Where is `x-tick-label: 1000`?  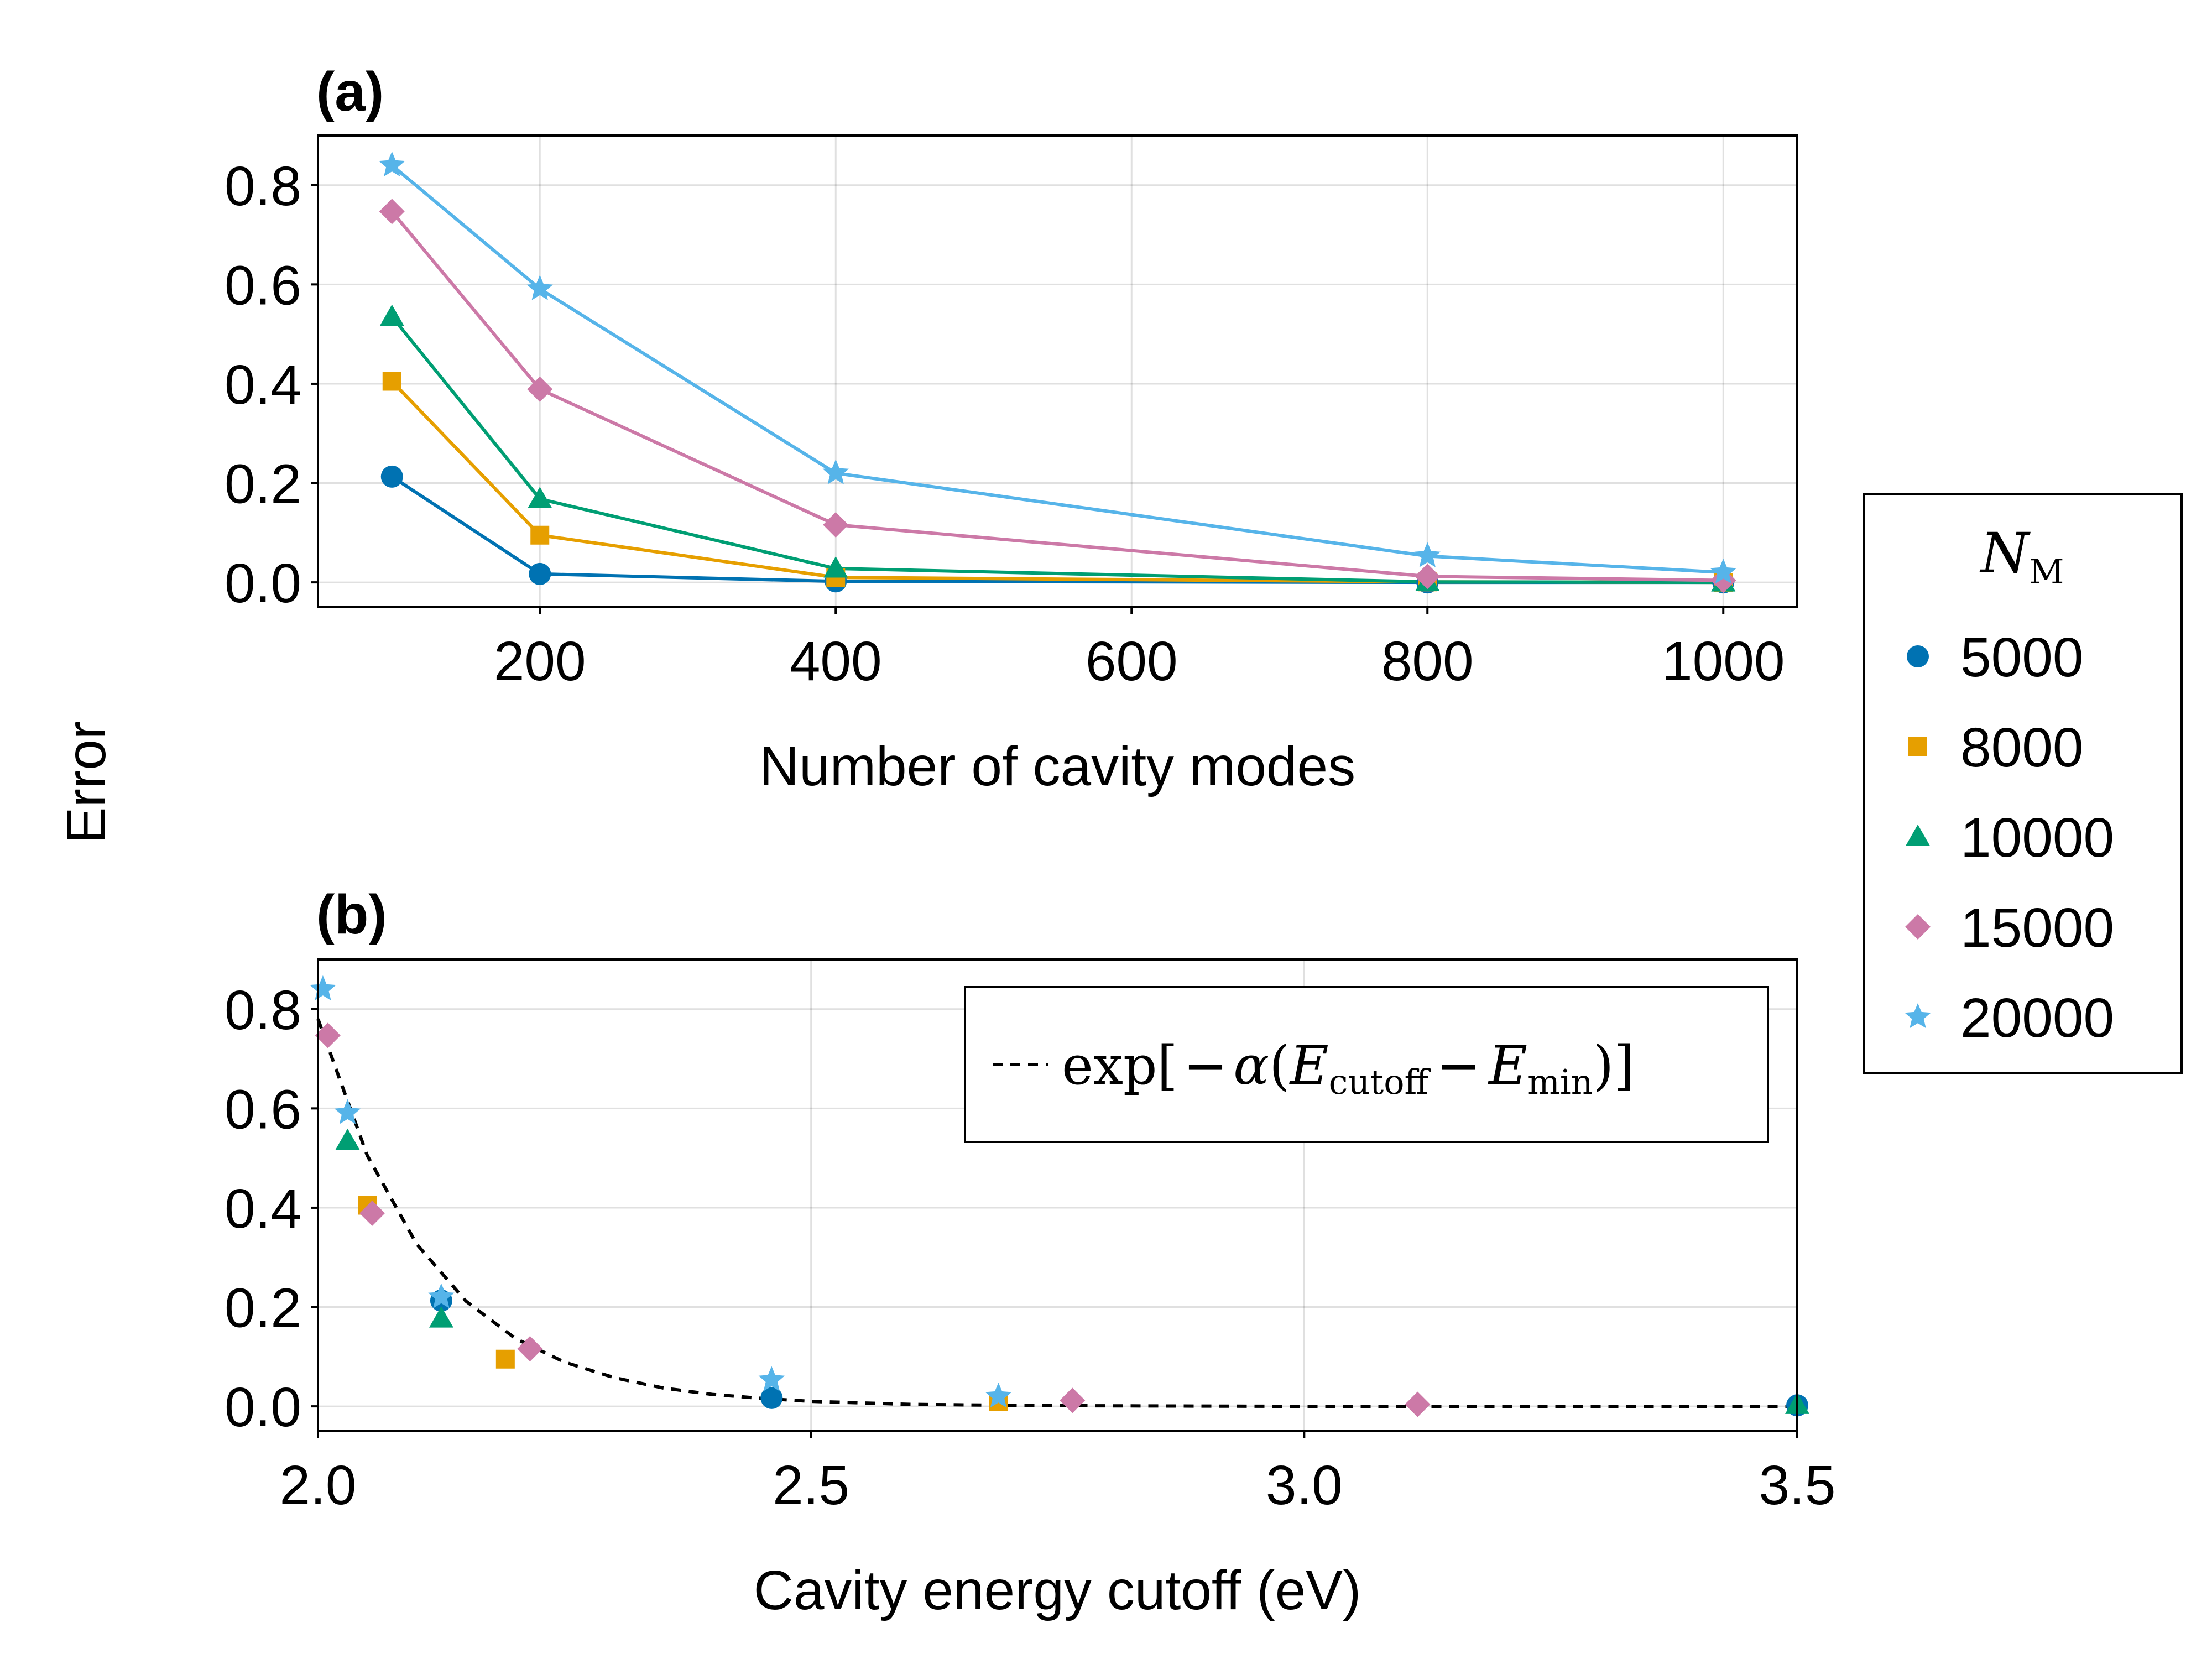
x-tick-label: 1000 is located at coordinates (1724, 661).